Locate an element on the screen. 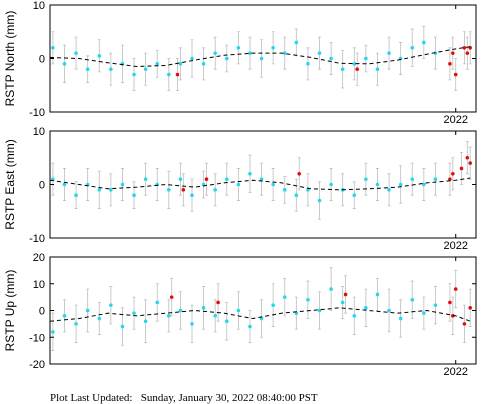 Image resolution: width=481 pixels, height=404 pixels. y-tick-label: -20 is located at coordinates (37, 365).